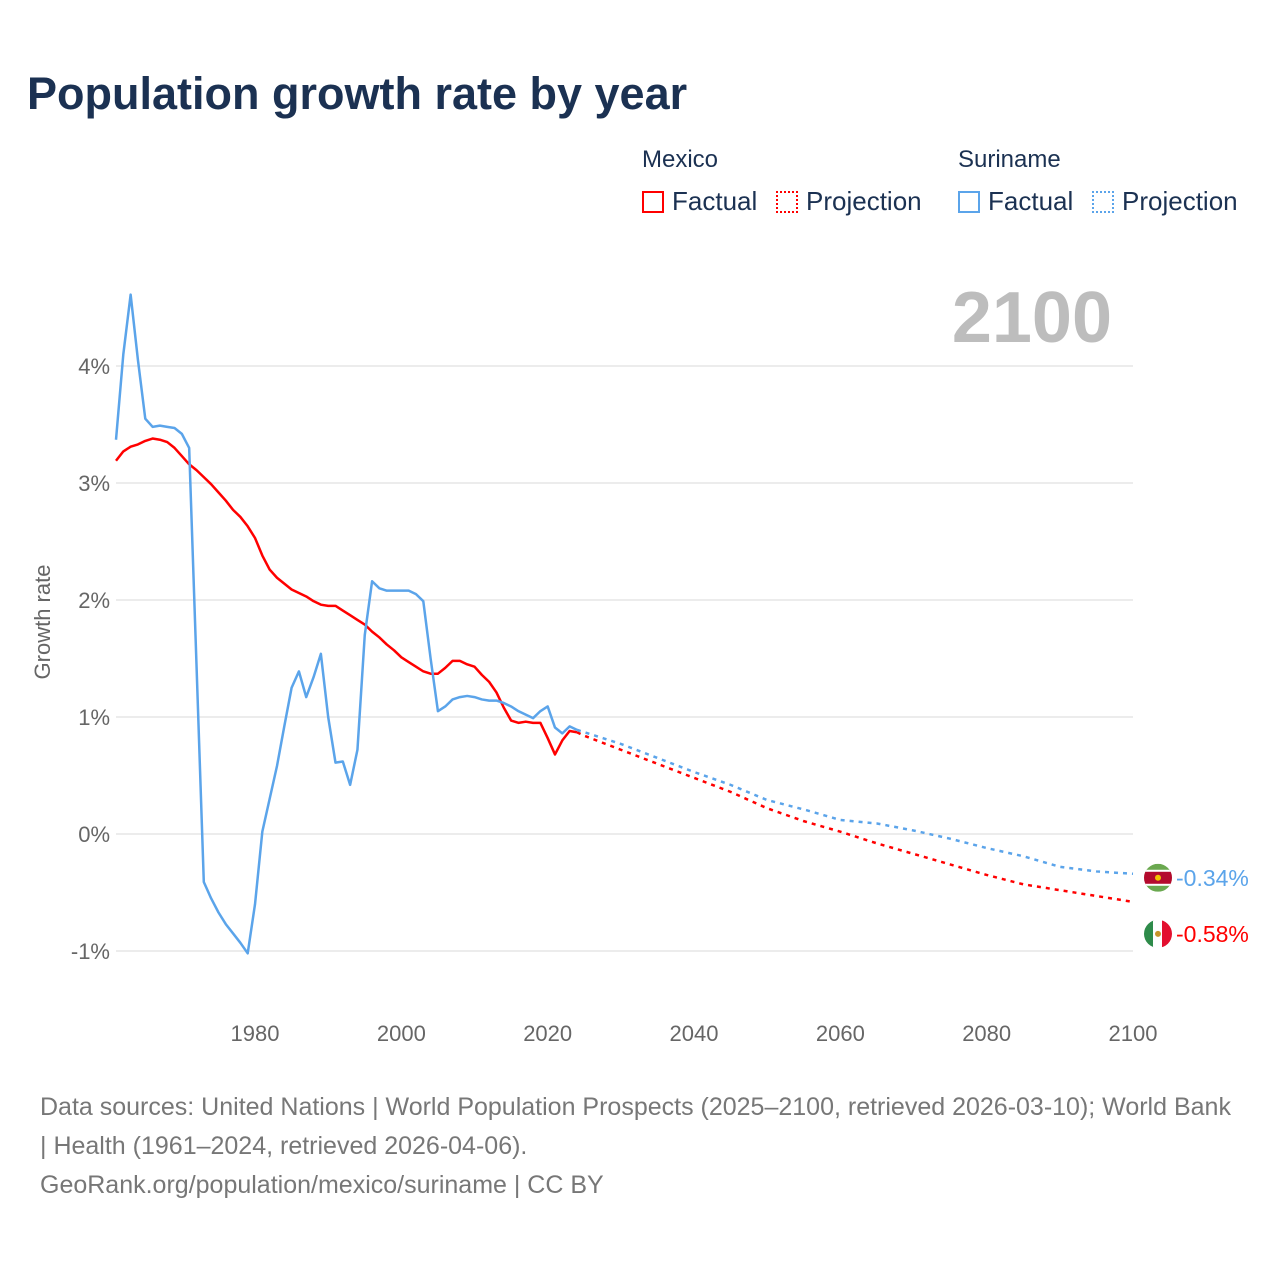 The image size is (1280, 1280). What do you see at coordinates (680, 159) in the screenshot?
I see `legend-mexico-heading: Mexico` at bounding box center [680, 159].